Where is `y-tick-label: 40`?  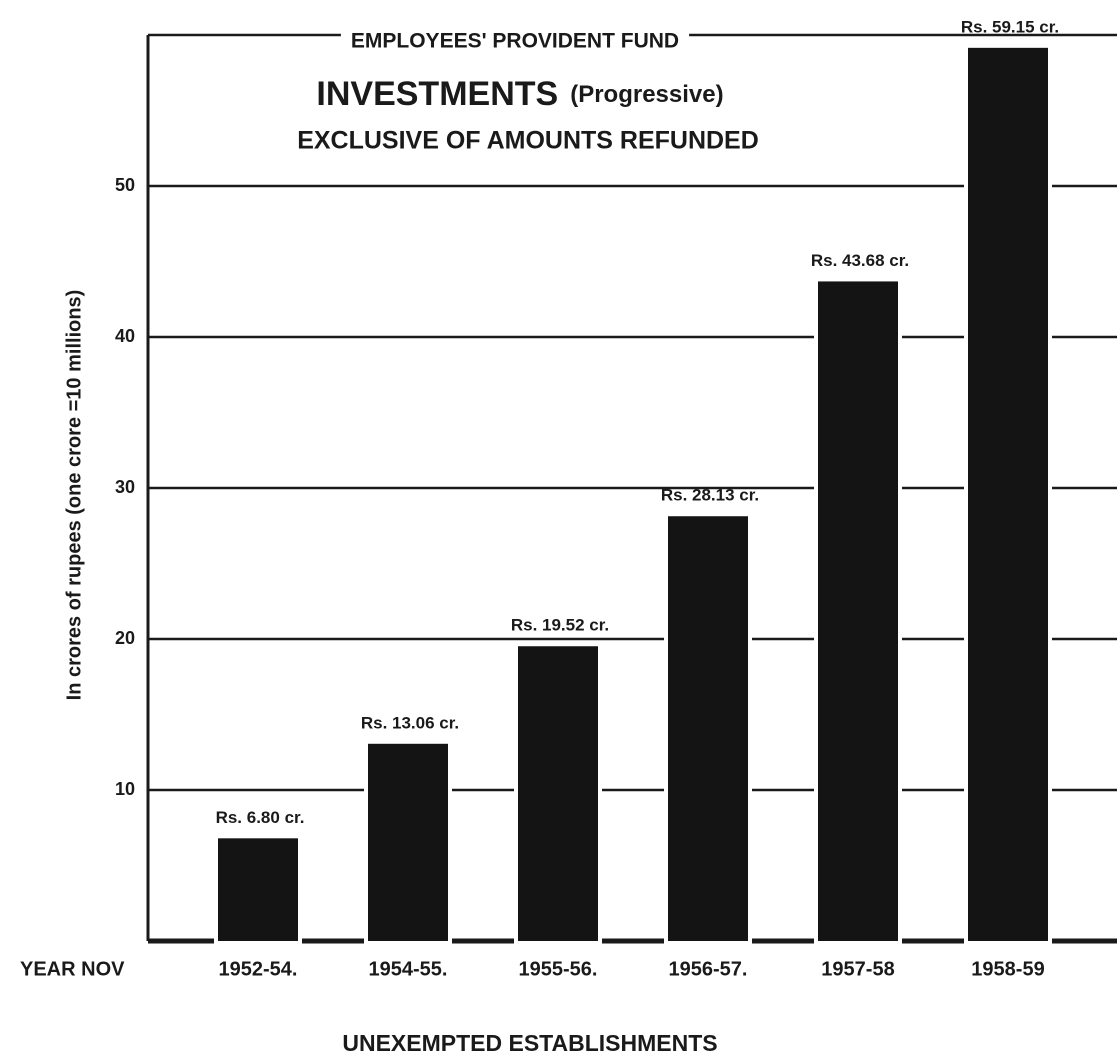
y-tick-label: 40 is located at coordinates (125, 336).